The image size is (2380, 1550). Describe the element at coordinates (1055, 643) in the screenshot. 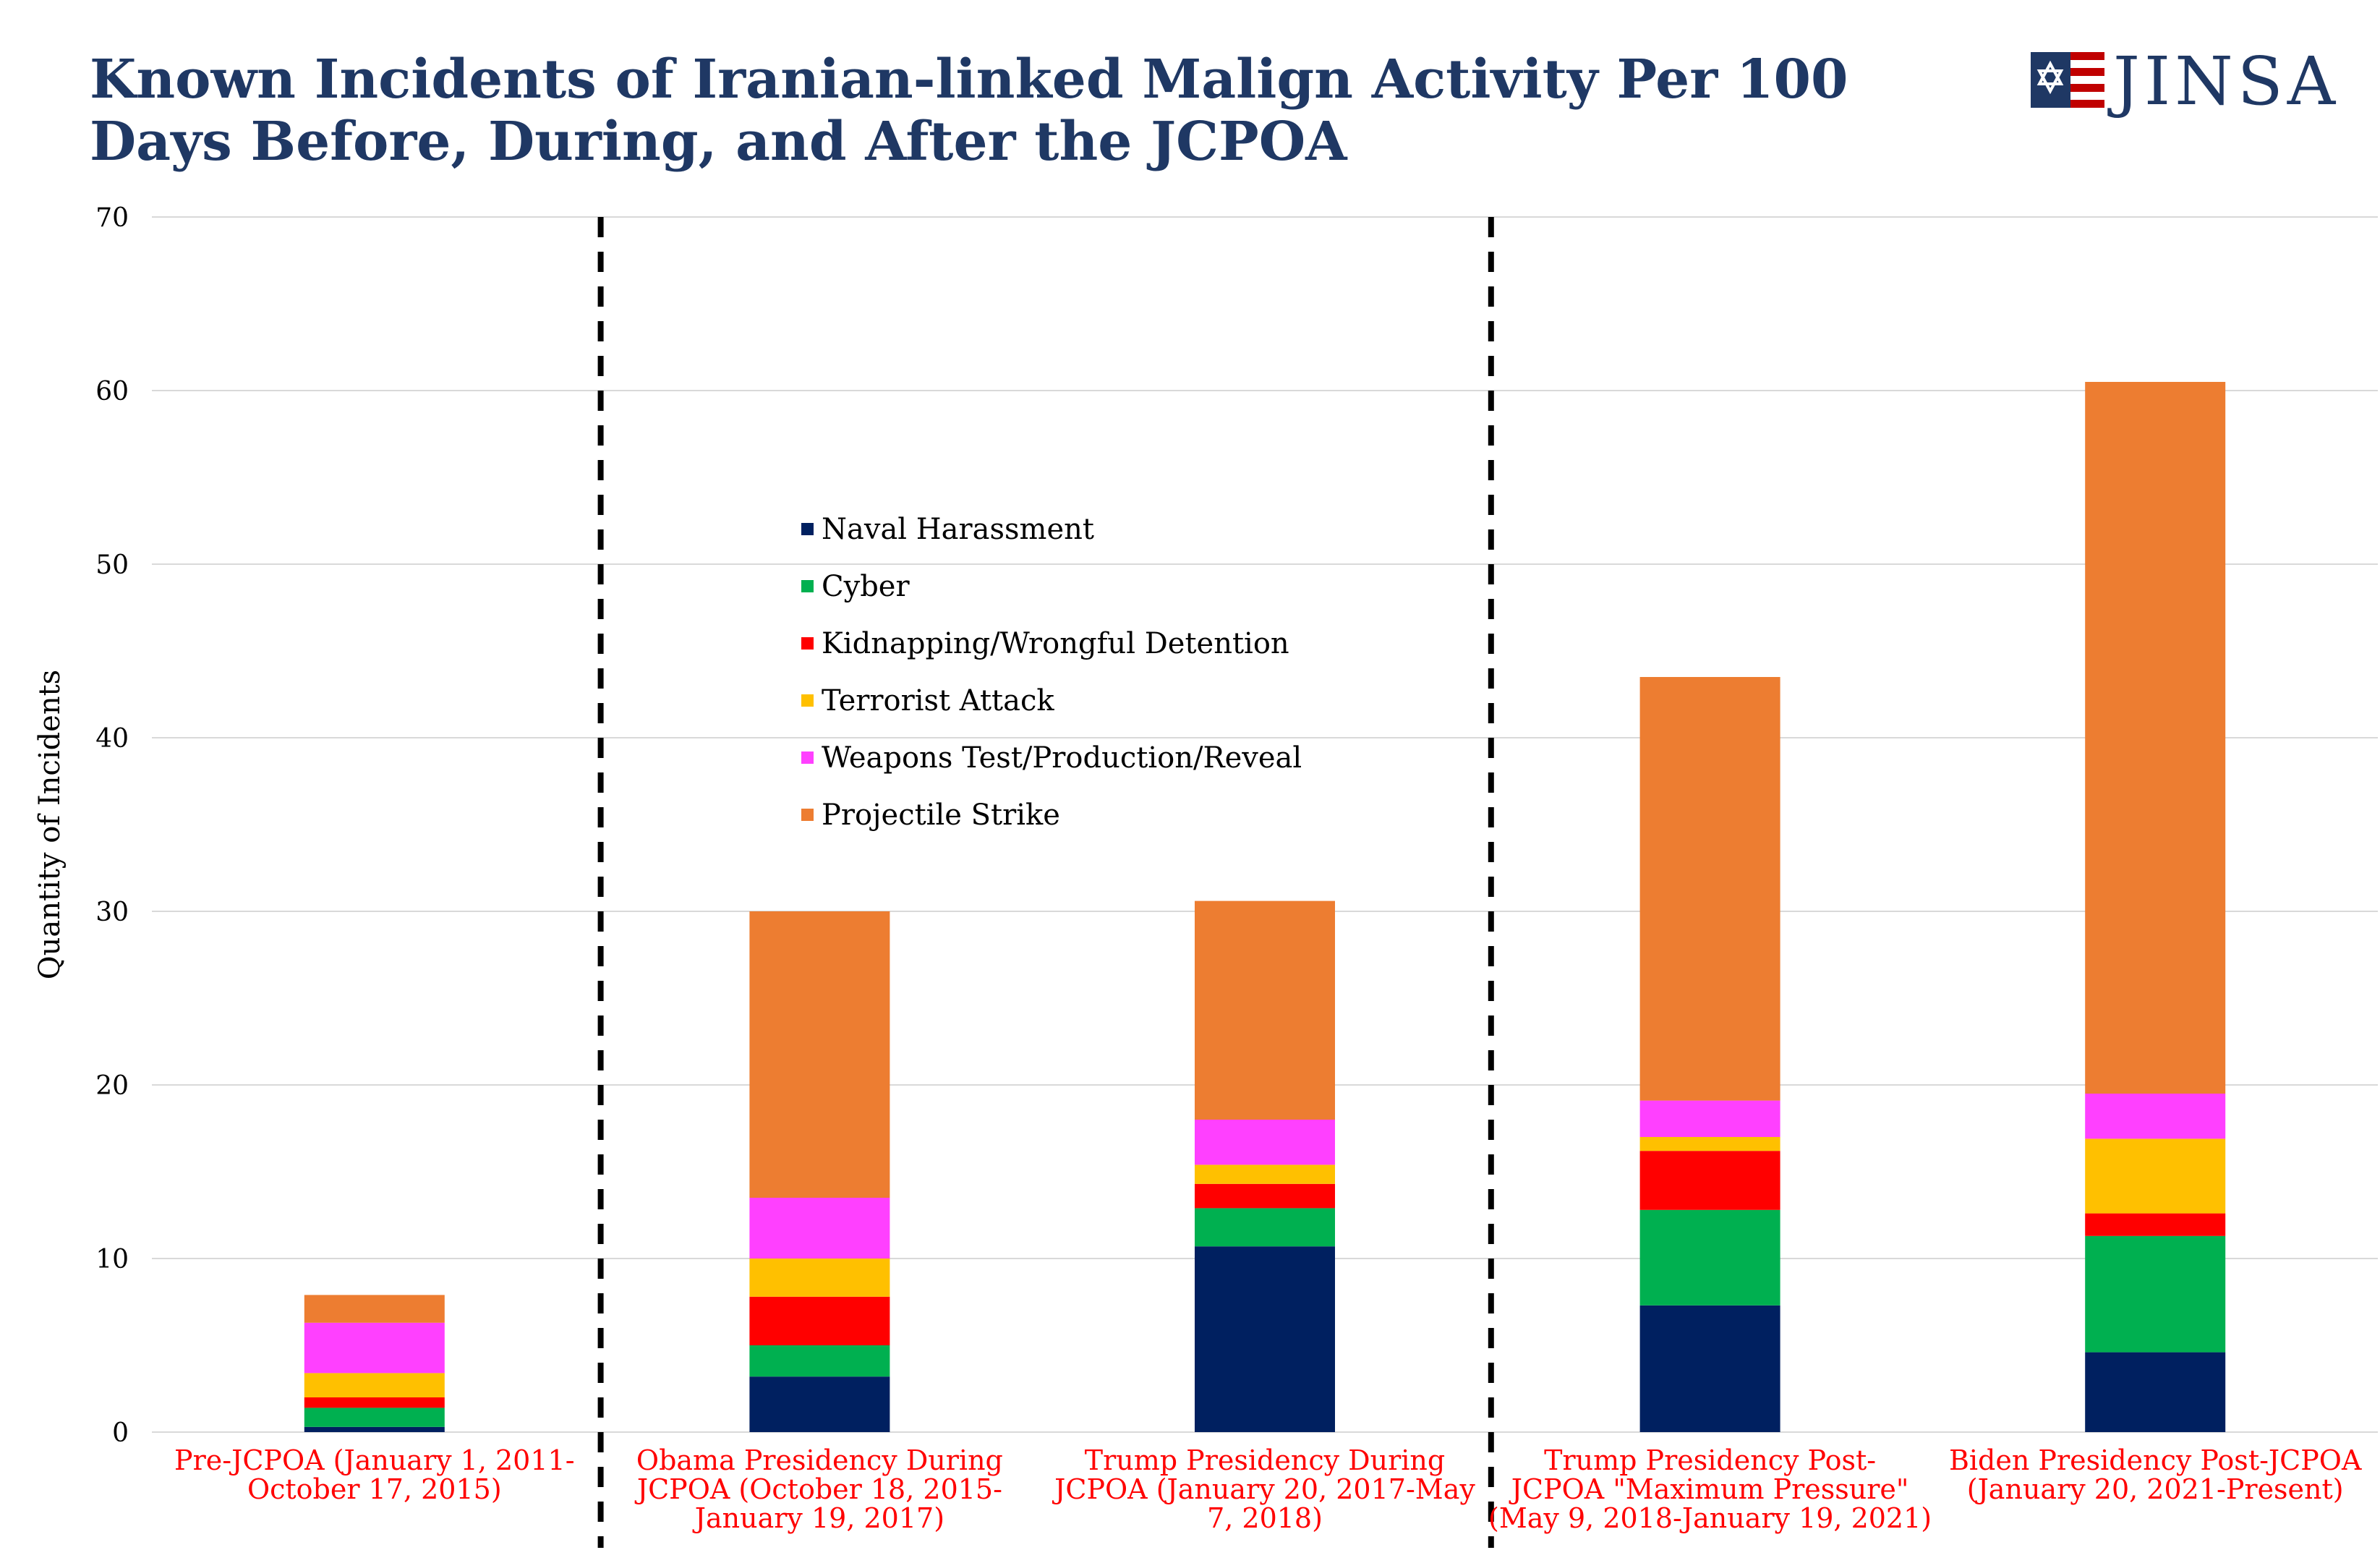

I see `legend-label: Kidnapping/Wrongful Detention` at that location.